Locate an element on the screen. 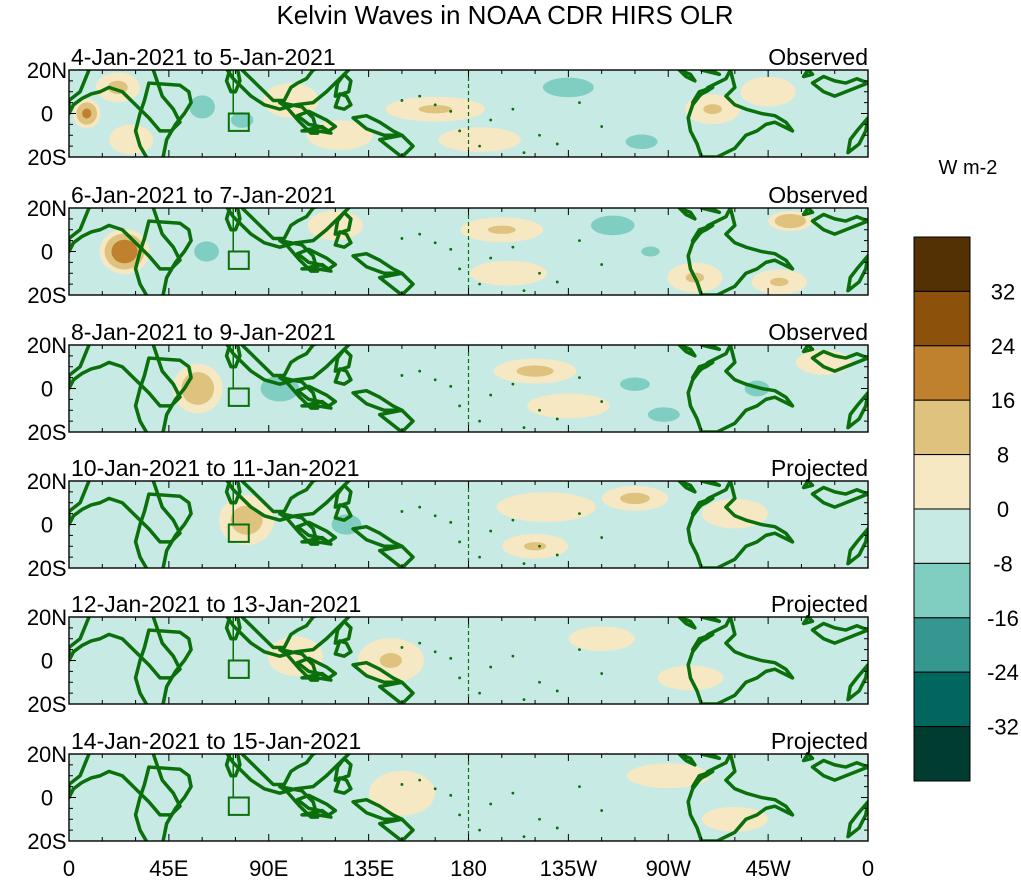  x-tick-label: 45E is located at coordinates (168, 868).